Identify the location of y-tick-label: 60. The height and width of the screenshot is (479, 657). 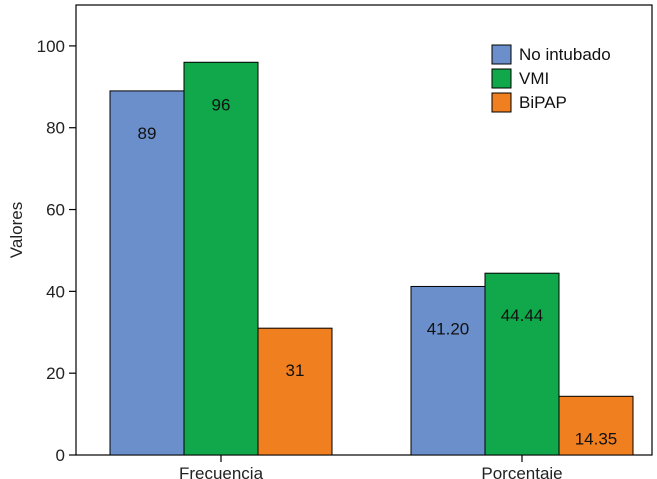
(55, 210).